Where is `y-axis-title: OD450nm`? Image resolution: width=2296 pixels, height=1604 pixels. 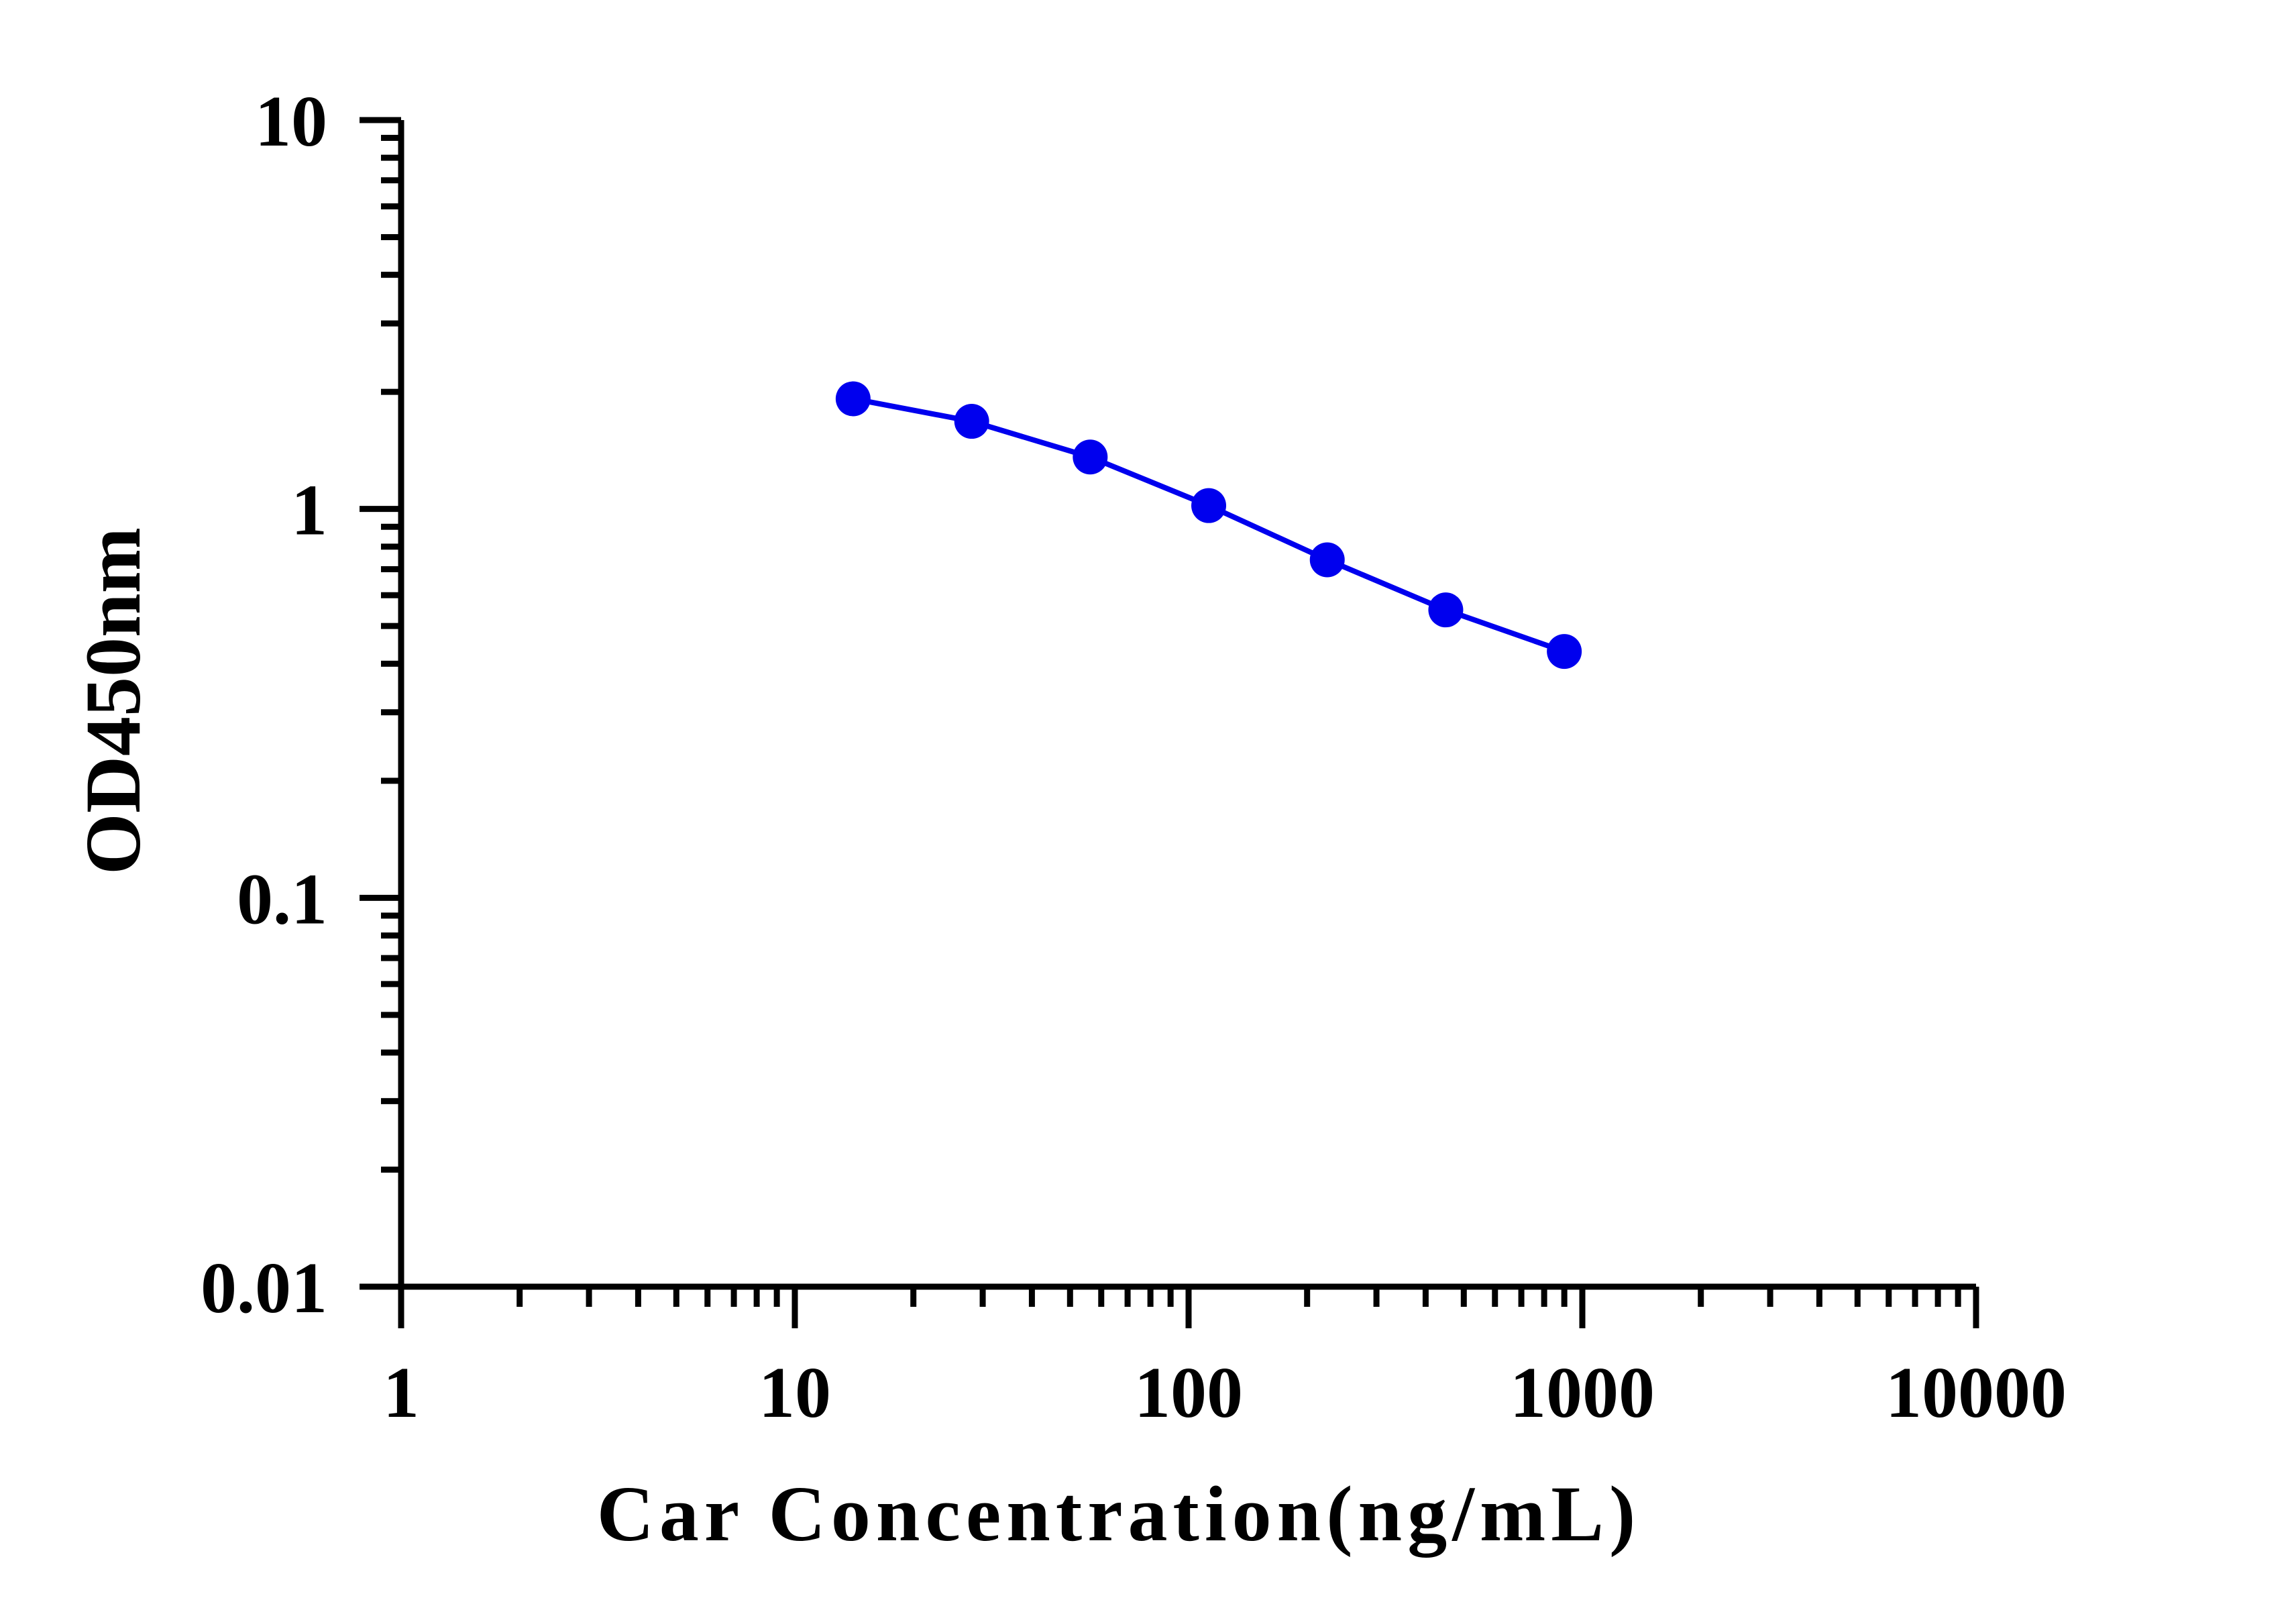
y-axis-title: OD450nm is located at coordinates (113, 701).